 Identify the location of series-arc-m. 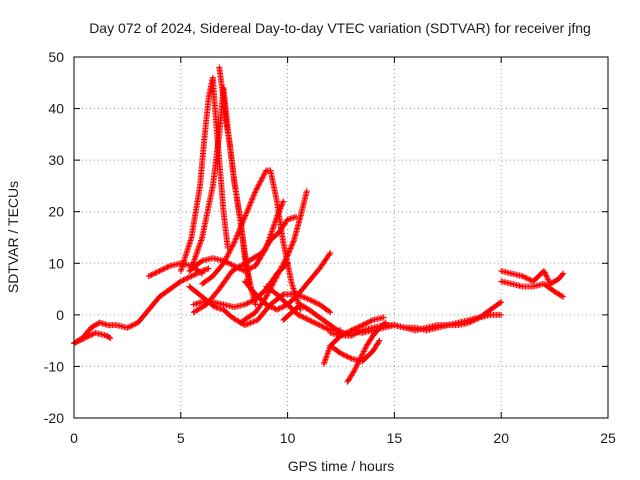
(287, 282).